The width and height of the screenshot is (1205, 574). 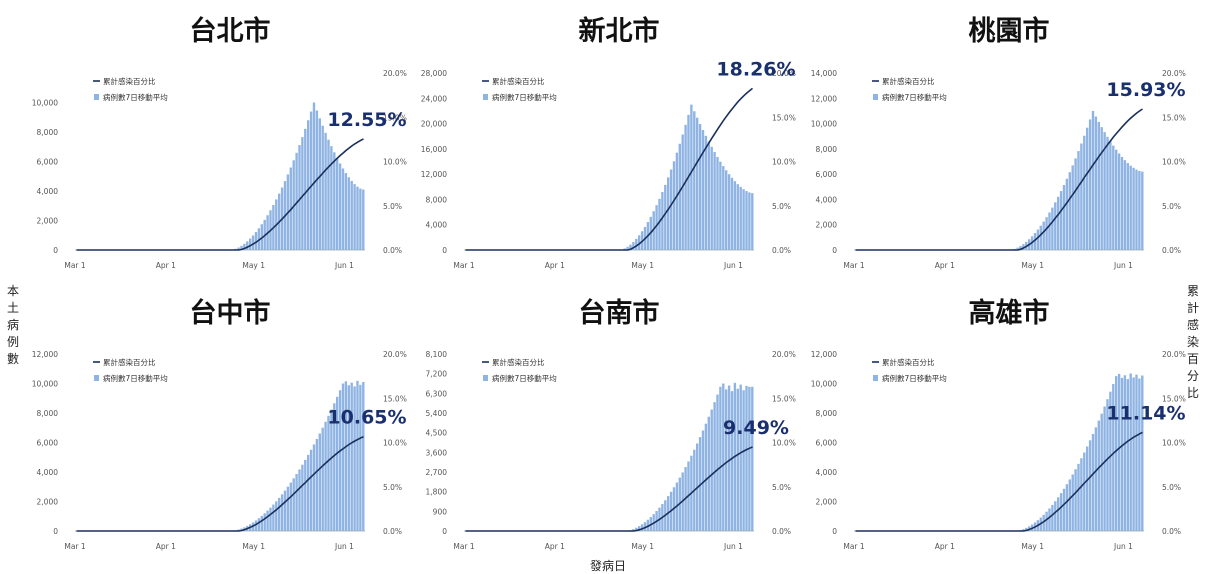 I want to click on y-right-tick-label: 10.0%, so click(x=784, y=162).